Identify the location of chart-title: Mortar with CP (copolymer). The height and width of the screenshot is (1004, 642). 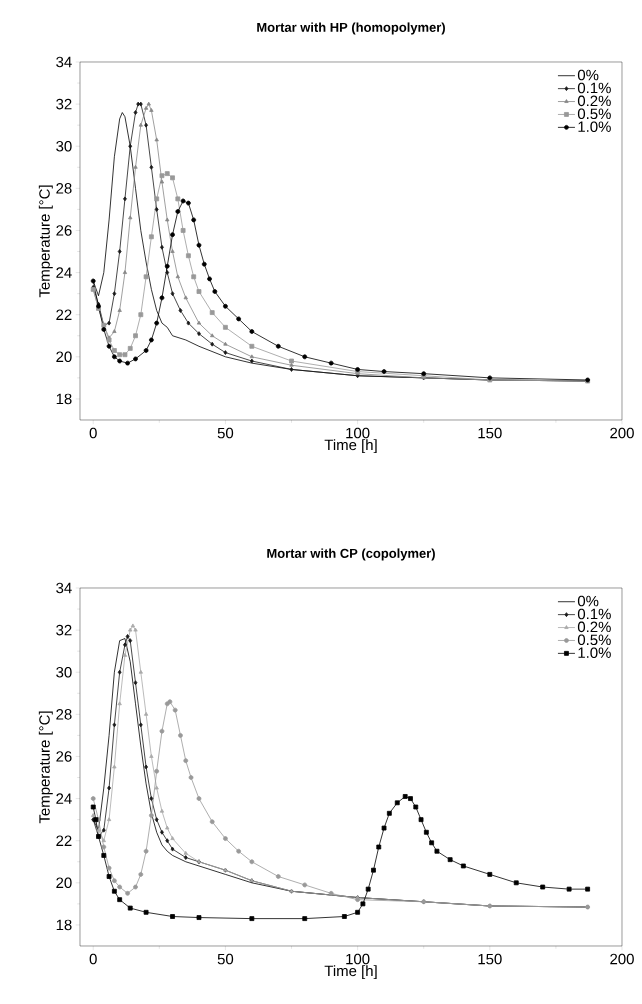
(351, 554).